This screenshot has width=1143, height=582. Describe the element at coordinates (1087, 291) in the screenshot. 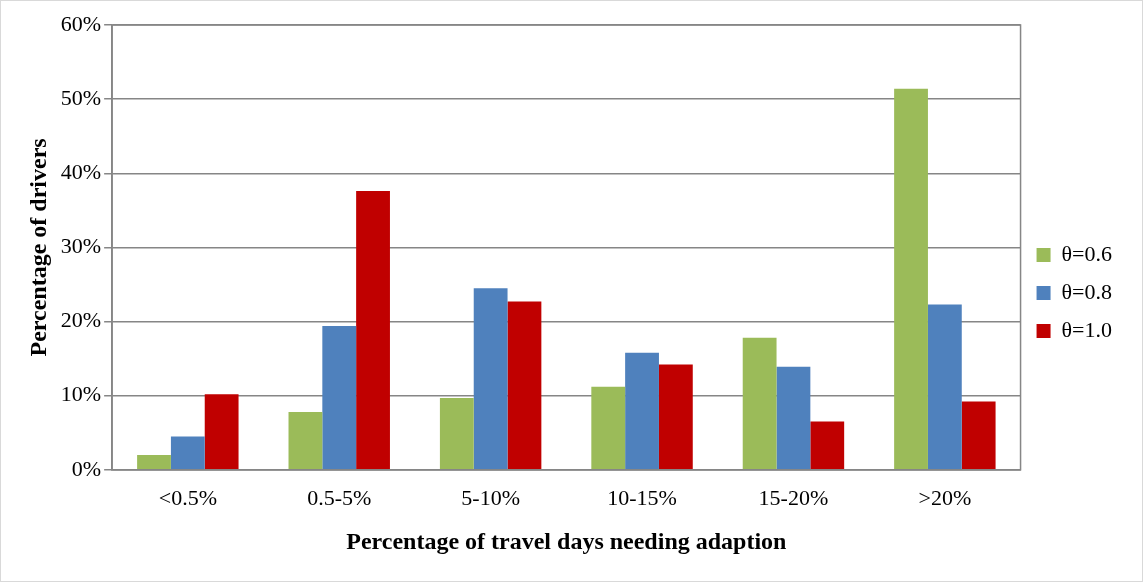

I see `legend-label: θ=0.8` at that location.